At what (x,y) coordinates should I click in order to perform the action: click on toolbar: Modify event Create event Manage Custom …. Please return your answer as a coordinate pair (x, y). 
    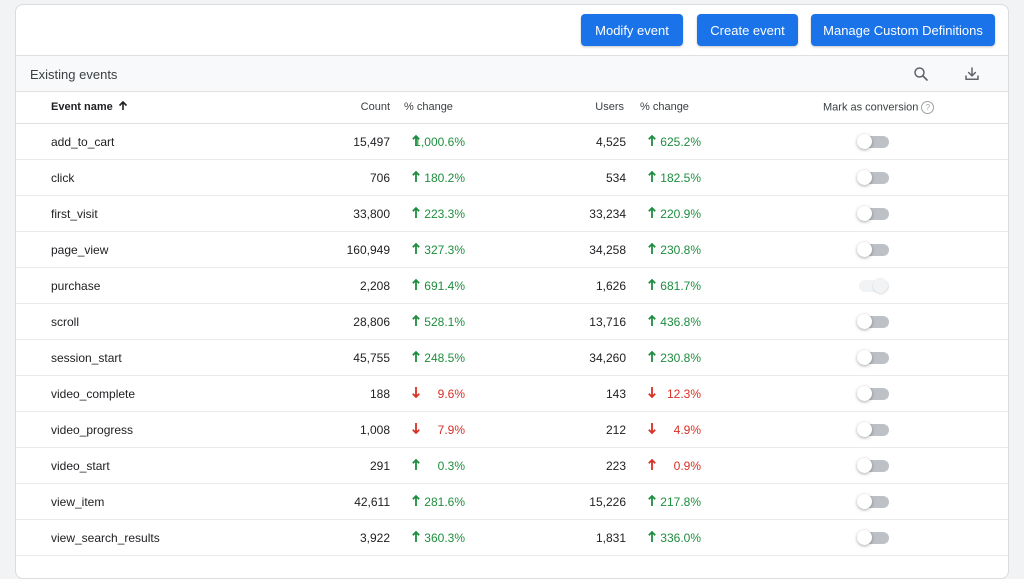
    Looking at the image, I should click on (512, 30).